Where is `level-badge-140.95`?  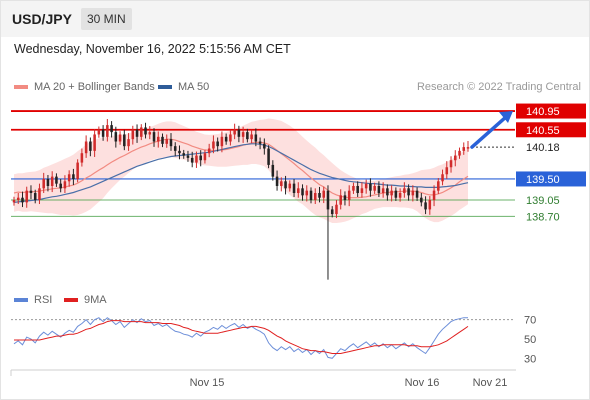
level-badge-140.95 is located at coordinates (551, 111).